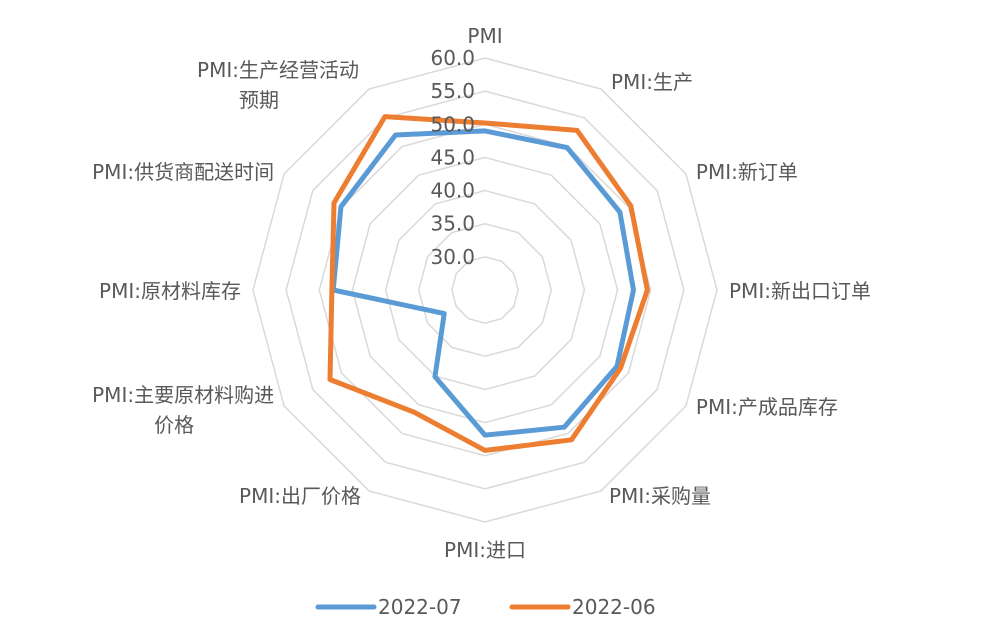 The width and height of the screenshot is (991, 624). Describe the element at coordinates (452, 157) in the screenshot. I see `radial-tick-label: 45.0` at that location.